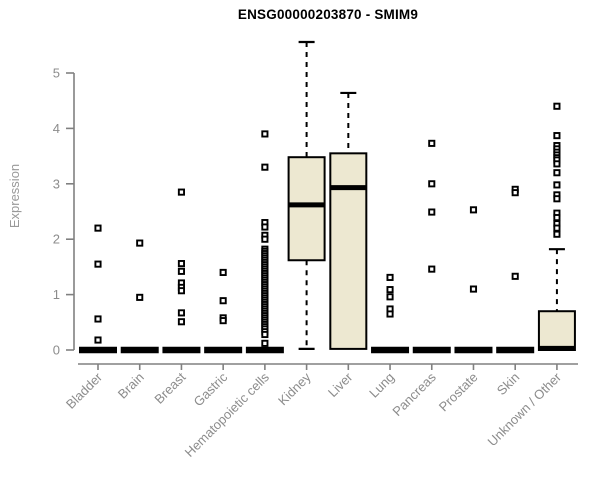  What do you see at coordinates (328, 14) in the screenshot?
I see `chart-title: ENSG00000203870 - SMIM9` at bounding box center [328, 14].